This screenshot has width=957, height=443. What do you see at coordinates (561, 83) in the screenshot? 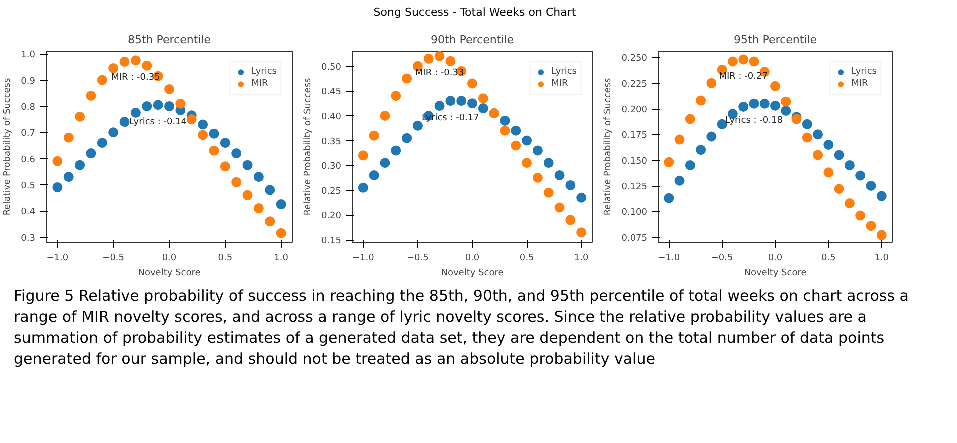
I see `legend-label: MIR` at bounding box center [561, 83].